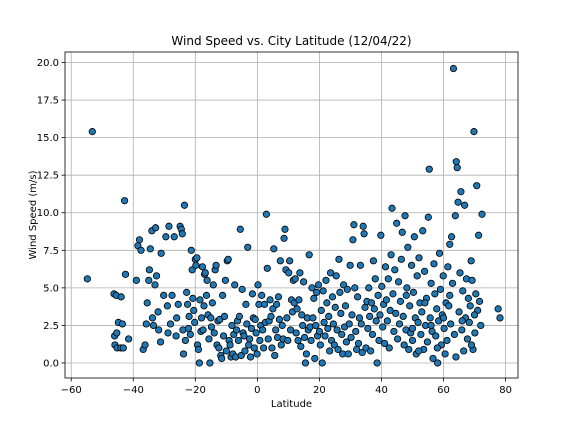  What do you see at coordinates (443, 390) in the screenshot?
I see `x-tick-label: 60` at bounding box center [443, 390].